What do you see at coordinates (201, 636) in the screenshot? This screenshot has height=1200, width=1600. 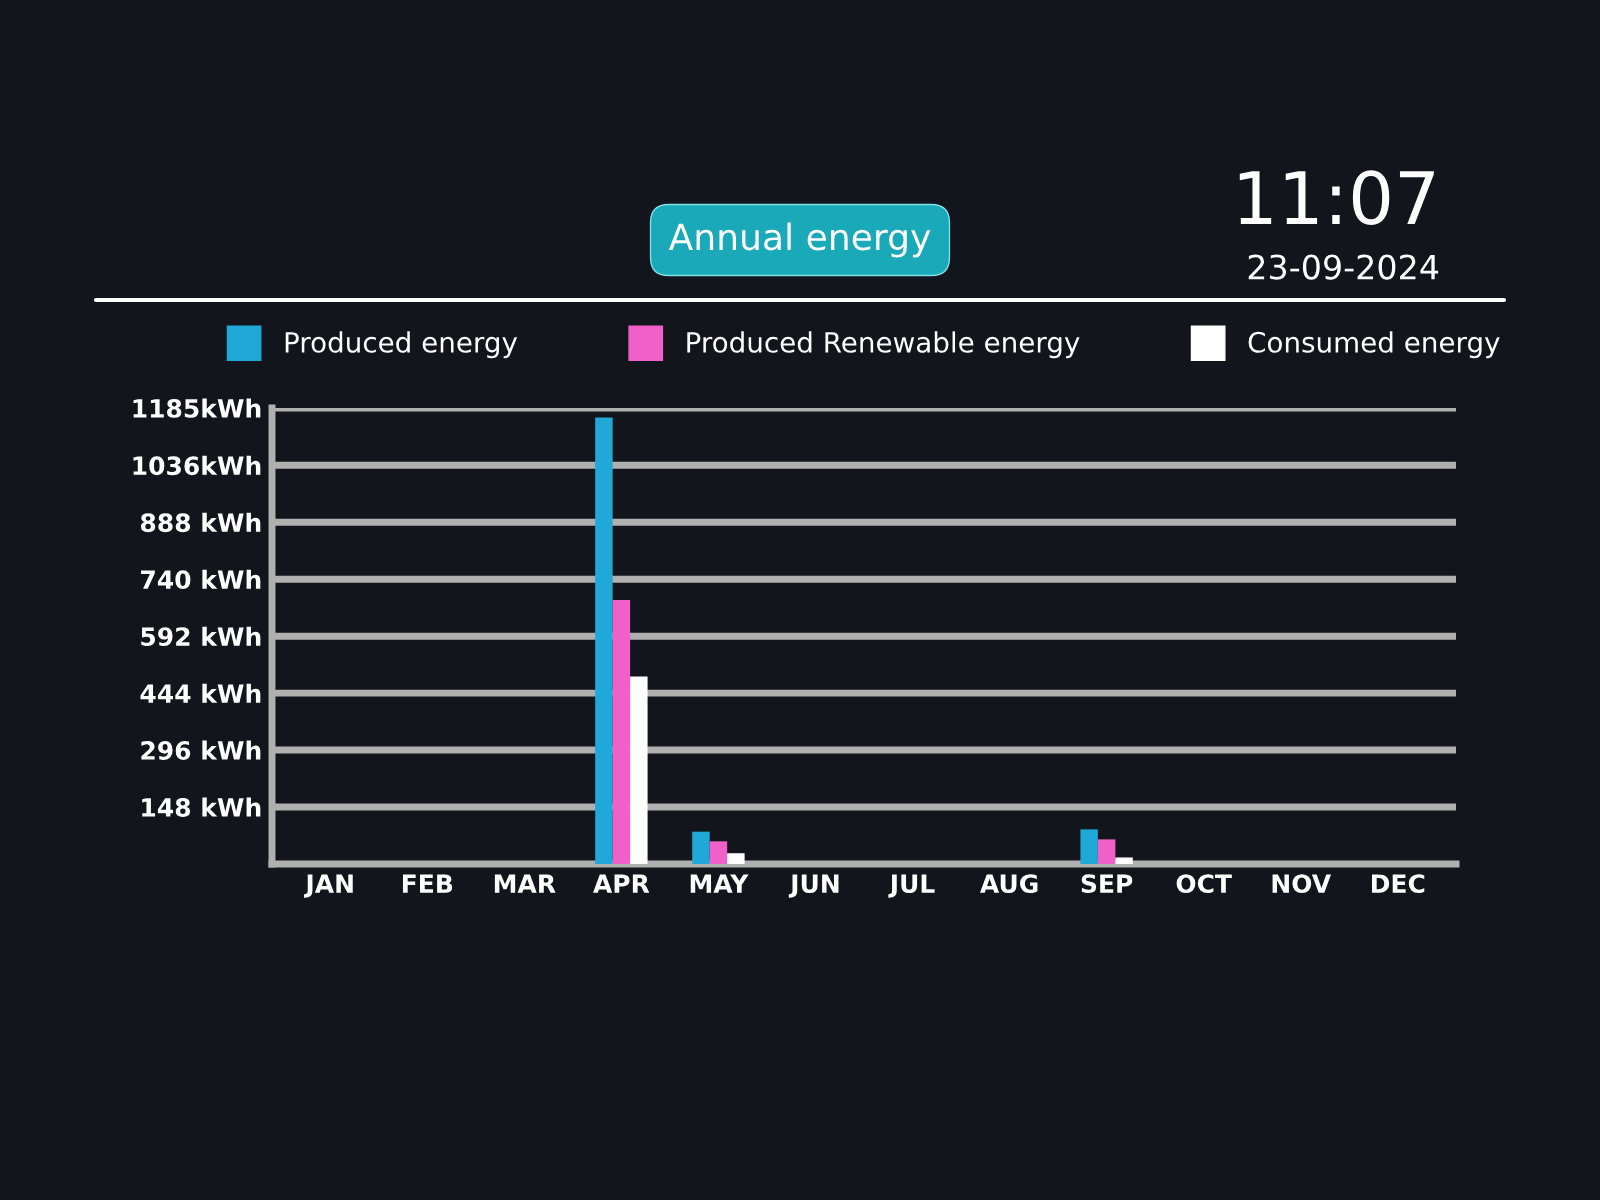 I see `y-tick-label: 592 kWh` at bounding box center [201, 636].